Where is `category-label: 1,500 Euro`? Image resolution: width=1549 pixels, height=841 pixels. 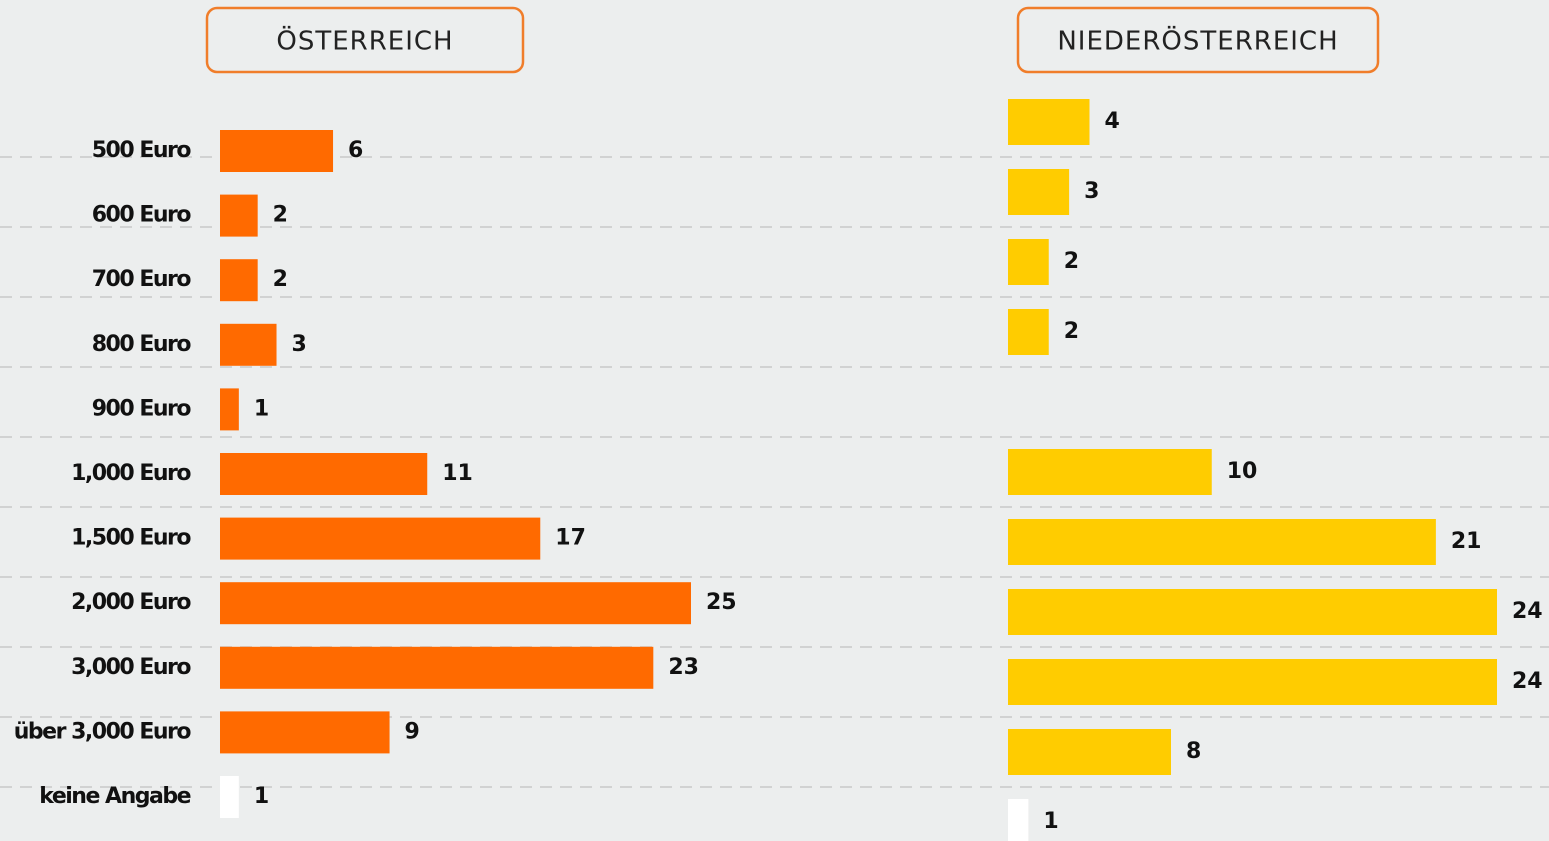 category-label: 1,500 Euro is located at coordinates (131, 538).